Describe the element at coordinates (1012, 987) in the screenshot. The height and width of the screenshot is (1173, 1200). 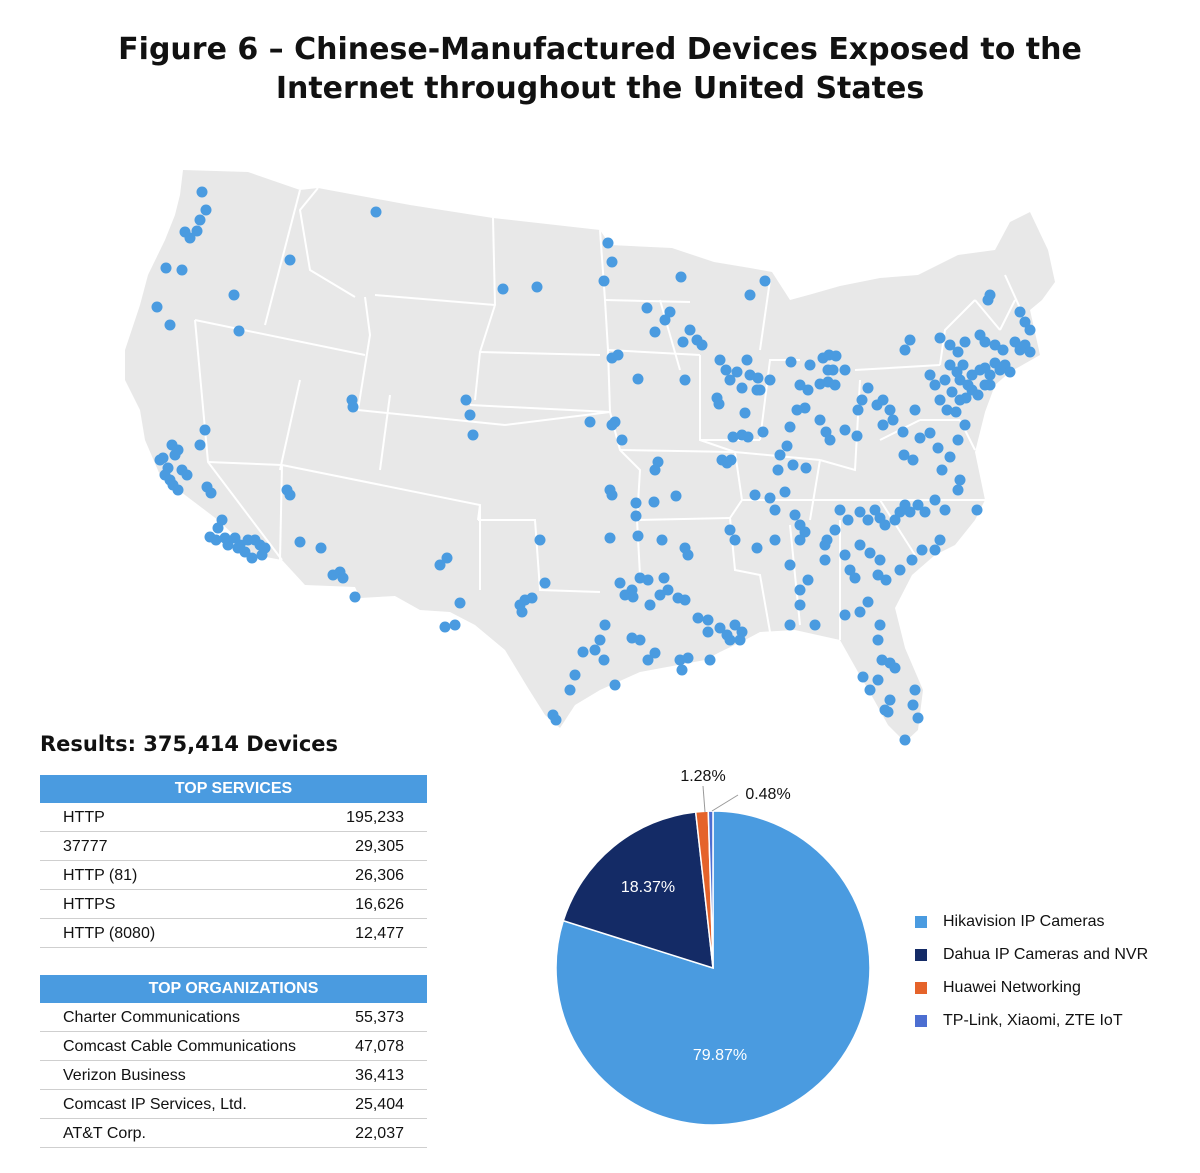
I see `legend-label: Huawei Networking` at that location.